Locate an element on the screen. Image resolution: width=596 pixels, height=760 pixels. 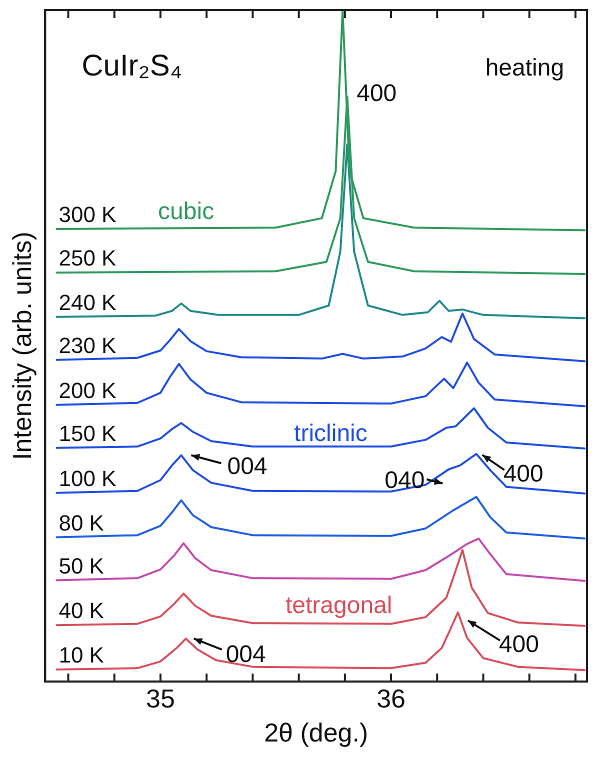
annotation: 040 is located at coordinates (404, 480).